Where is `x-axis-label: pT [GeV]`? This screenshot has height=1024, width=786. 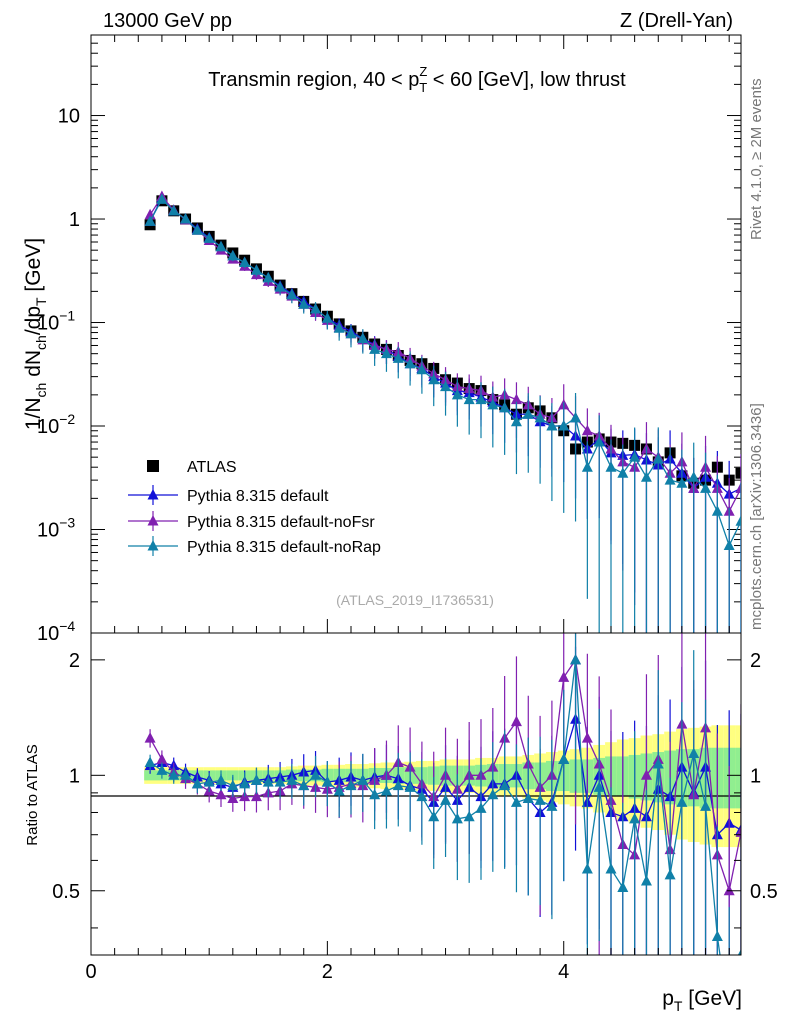 x-axis-label: pT [GeV] is located at coordinates (702, 1000).